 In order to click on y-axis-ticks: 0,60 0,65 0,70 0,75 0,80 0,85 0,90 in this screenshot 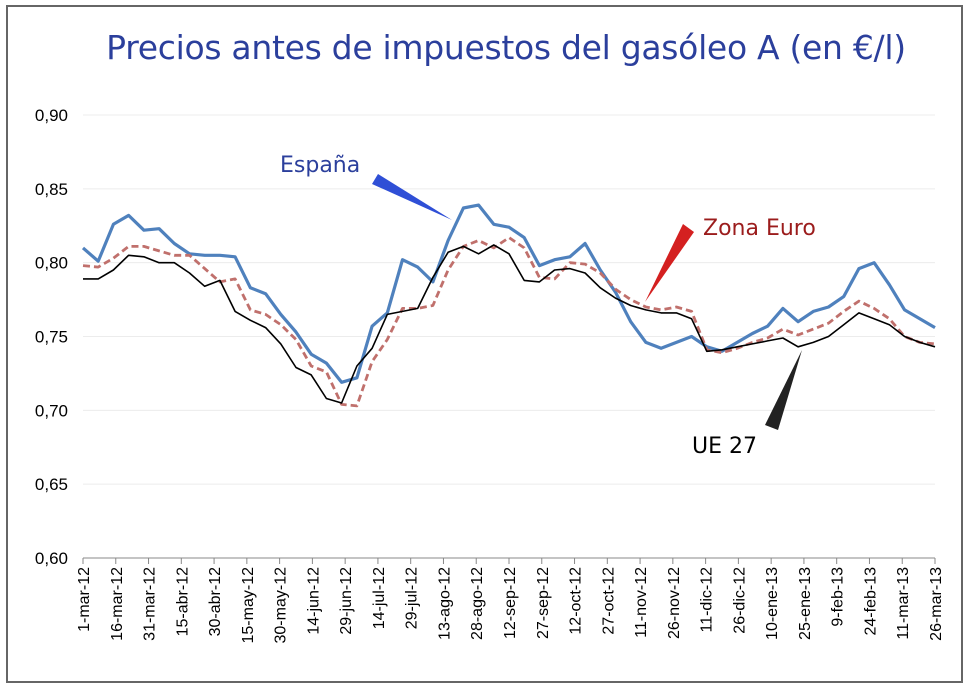, I will do `click(51, 337)`.